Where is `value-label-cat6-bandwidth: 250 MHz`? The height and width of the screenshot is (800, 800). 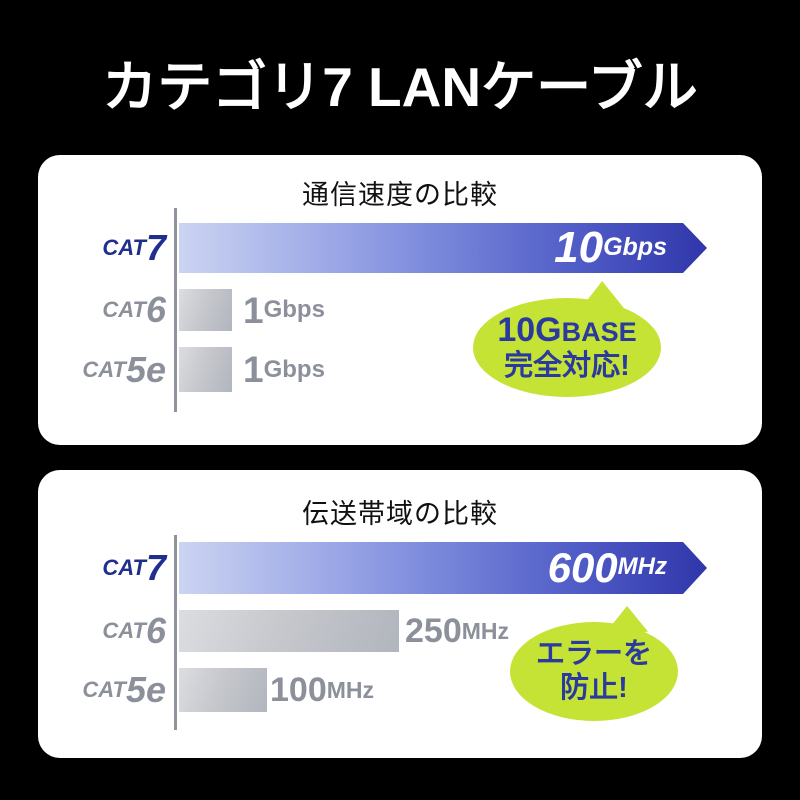 value-label-cat6-bandwidth: 250 MHz is located at coordinates (457, 631).